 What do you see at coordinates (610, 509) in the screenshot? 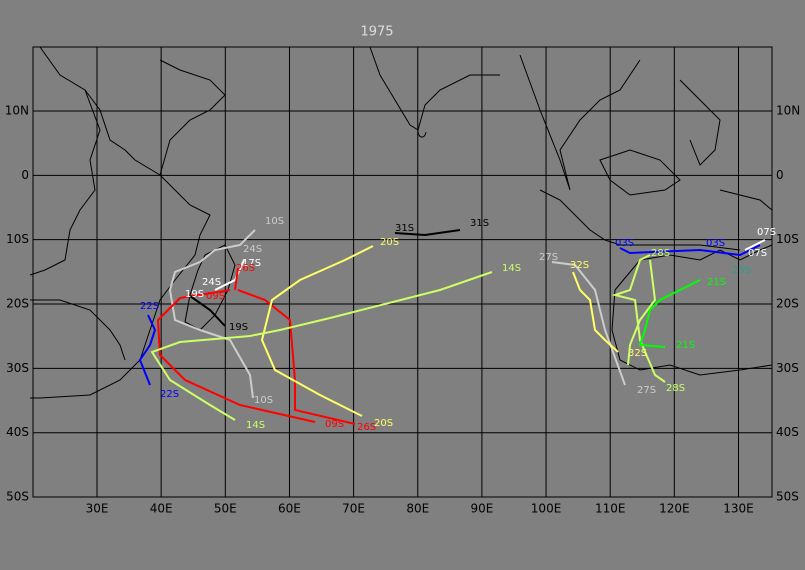
I see `lon-label: 110E` at bounding box center [610, 509].